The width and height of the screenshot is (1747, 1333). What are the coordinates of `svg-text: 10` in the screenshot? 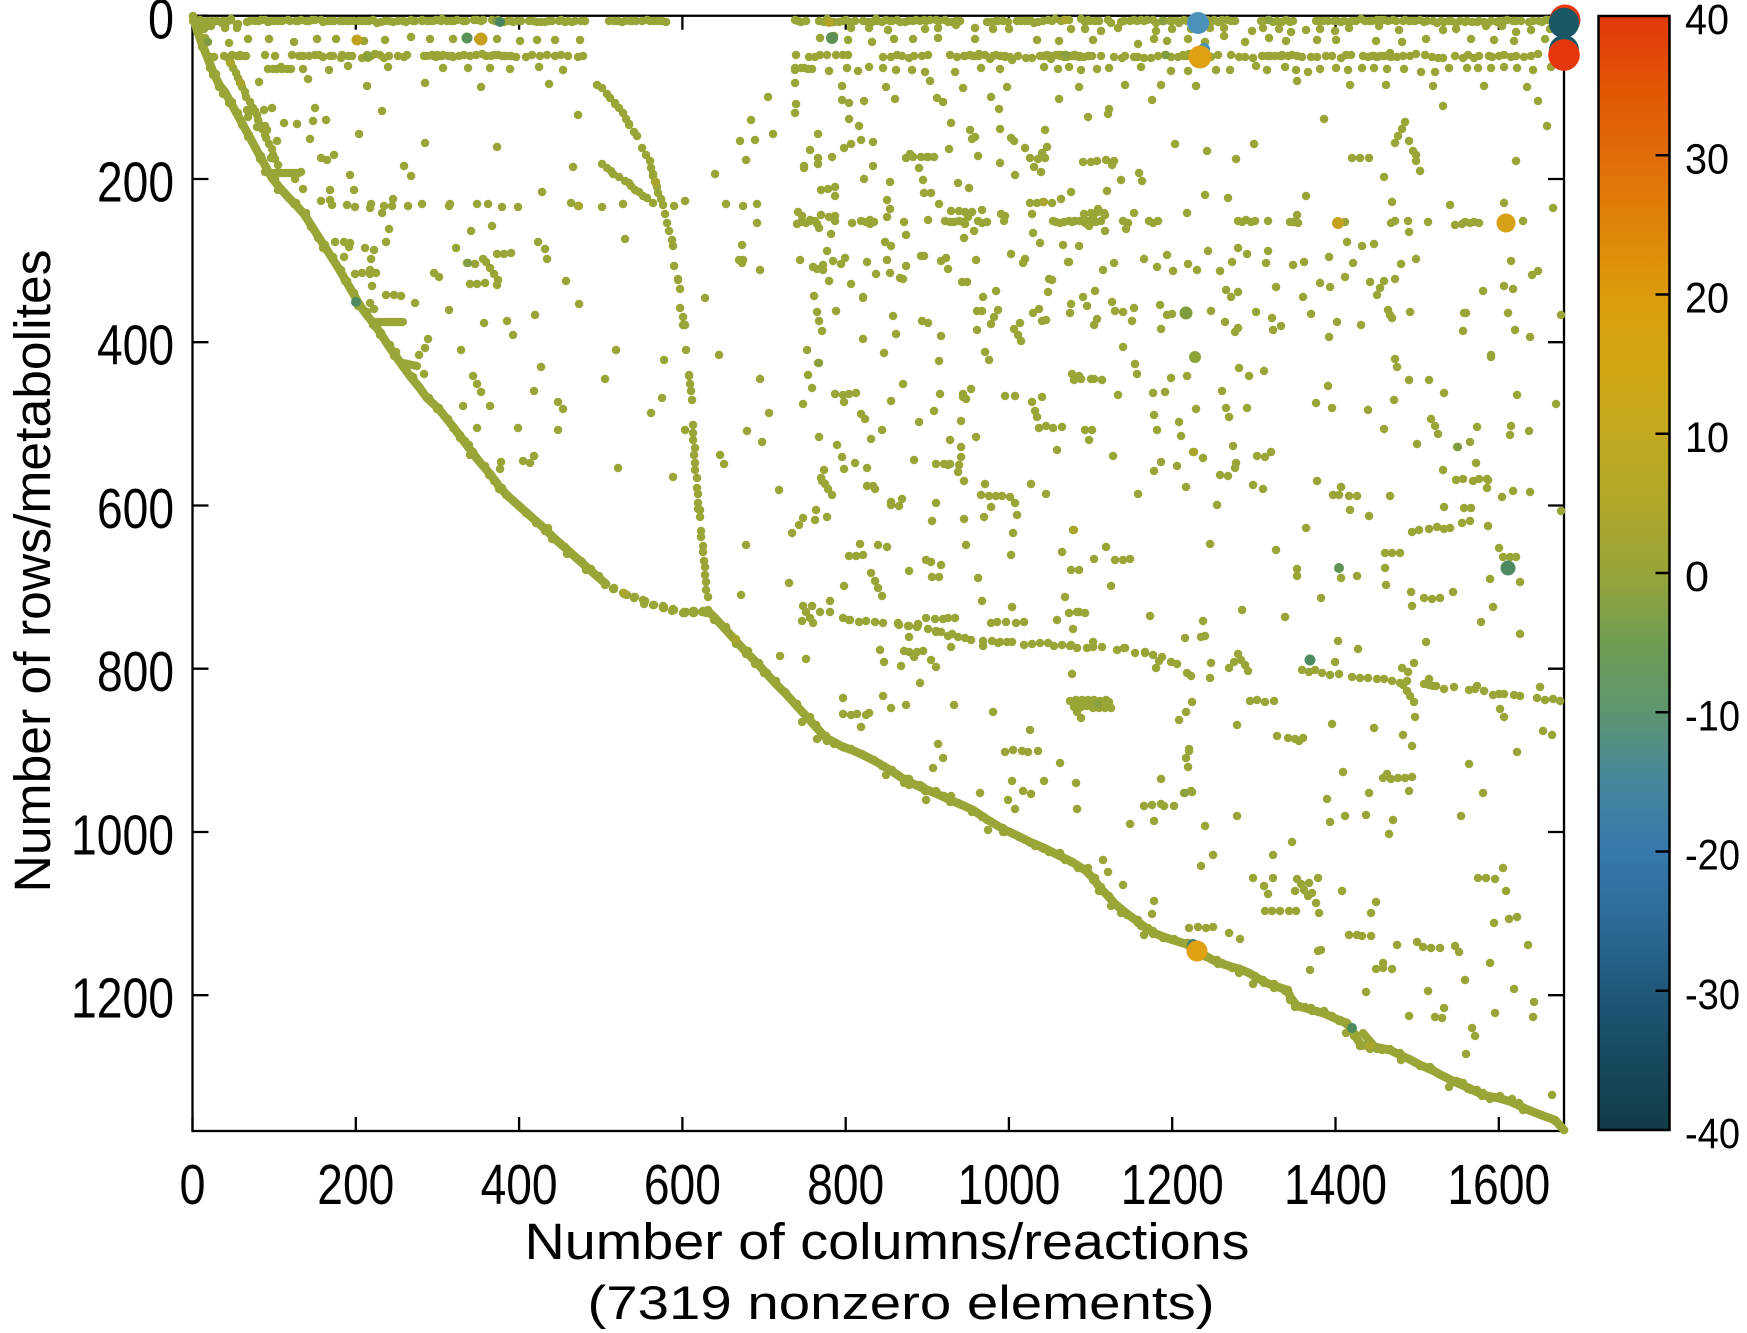 It's located at (1707, 438).